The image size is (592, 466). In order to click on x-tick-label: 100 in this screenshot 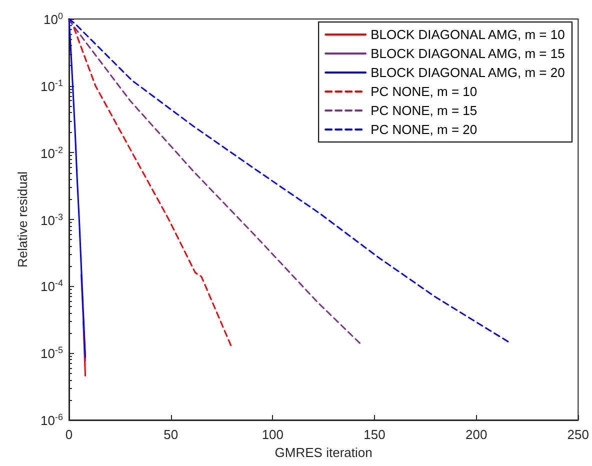, I will do `click(273, 434)`.